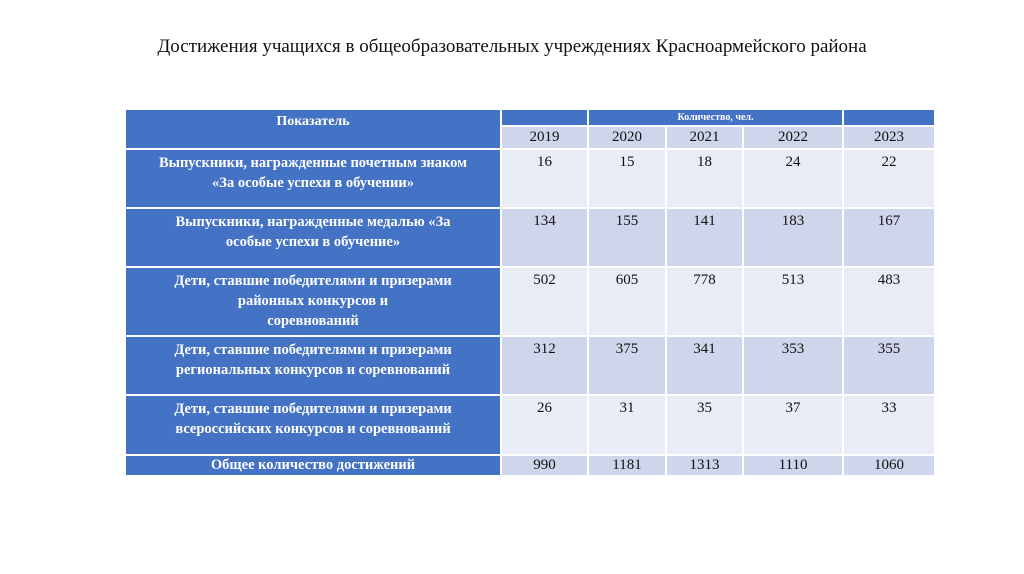 The height and width of the screenshot is (574, 1024). What do you see at coordinates (704, 301) in the screenshot?
I see `value-cell: 778` at bounding box center [704, 301].